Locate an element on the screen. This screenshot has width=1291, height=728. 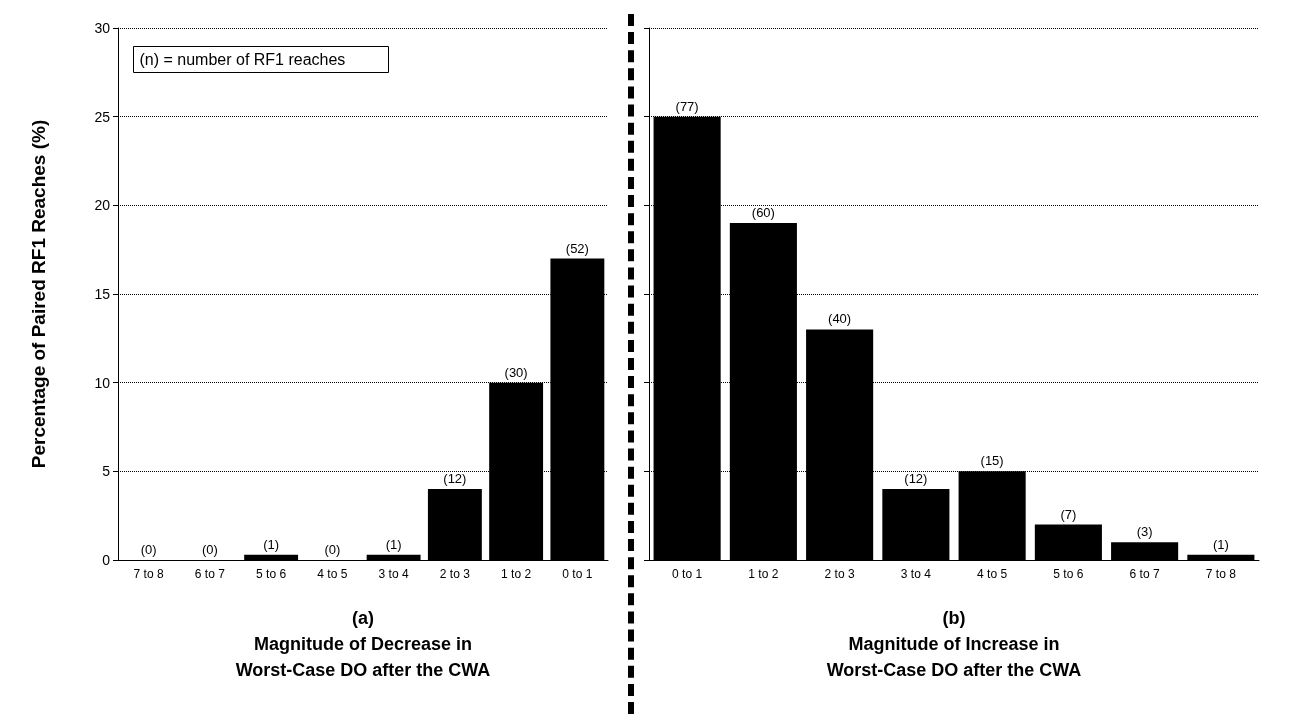
annotation: (15) is located at coordinates (992, 461).